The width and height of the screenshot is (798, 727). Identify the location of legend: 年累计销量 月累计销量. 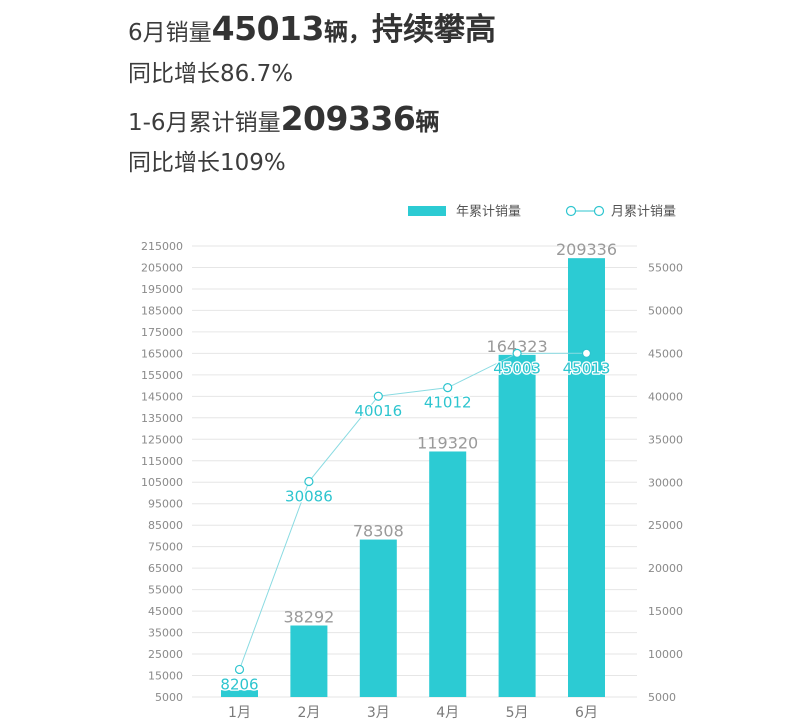
(542, 212).